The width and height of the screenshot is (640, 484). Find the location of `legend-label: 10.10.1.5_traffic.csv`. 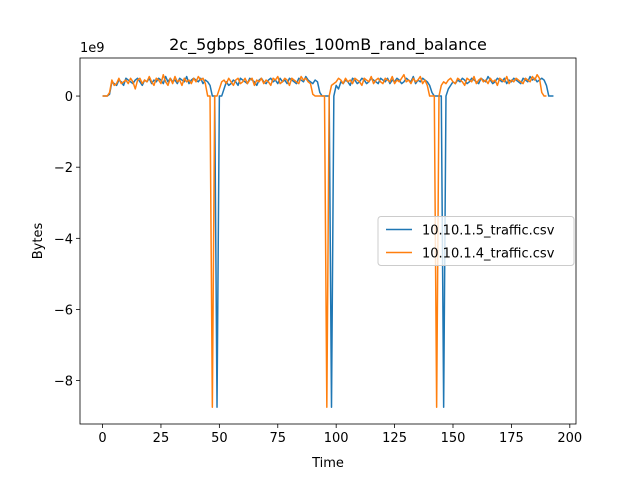

legend-label: 10.10.1.5_traffic.csv is located at coordinates (488, 231).